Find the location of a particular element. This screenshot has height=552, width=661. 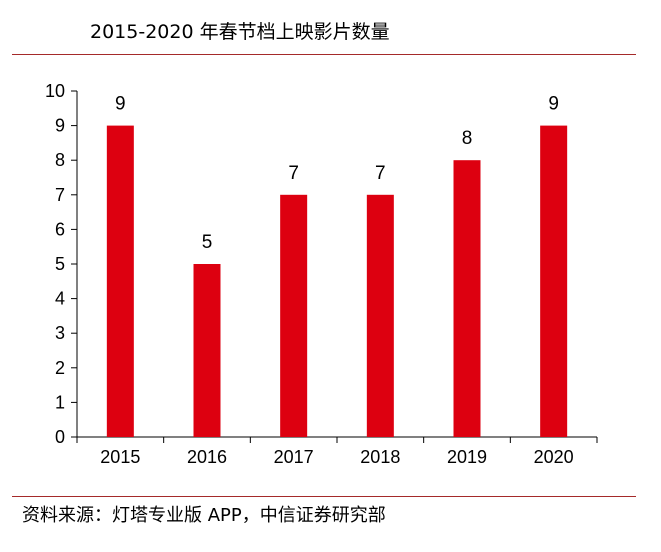

y-tick-label: 9 is located at coordinates (60, 126).